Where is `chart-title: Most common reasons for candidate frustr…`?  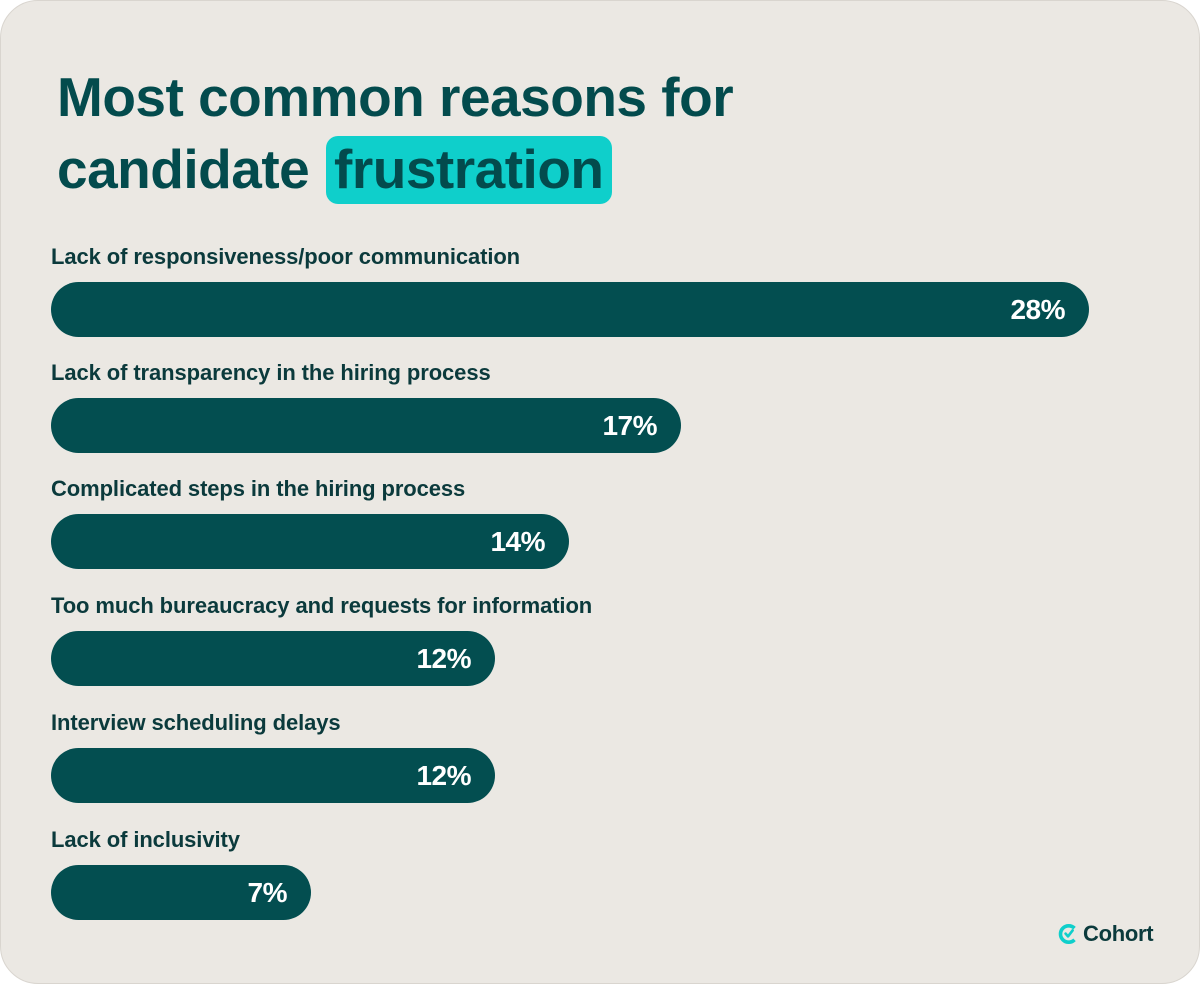
chart-title: Most common reasons for candidate frustr… is located at coordinates (395, 133).